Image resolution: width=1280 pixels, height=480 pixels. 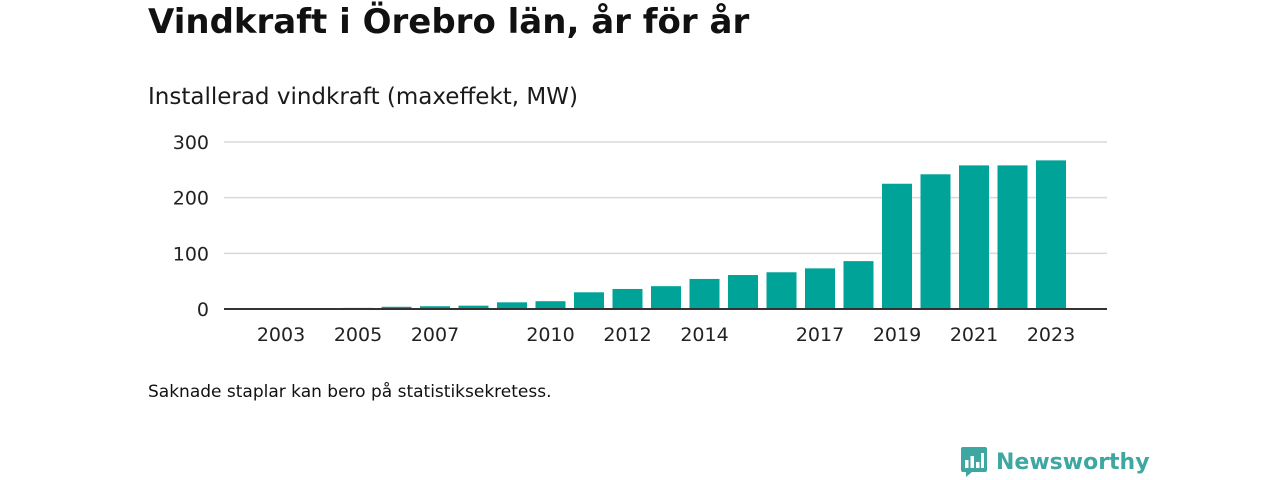 What do you see at coordinates (704, 293) in the screenshot?
I see `bar-2014` at bounding box center [704, 293].